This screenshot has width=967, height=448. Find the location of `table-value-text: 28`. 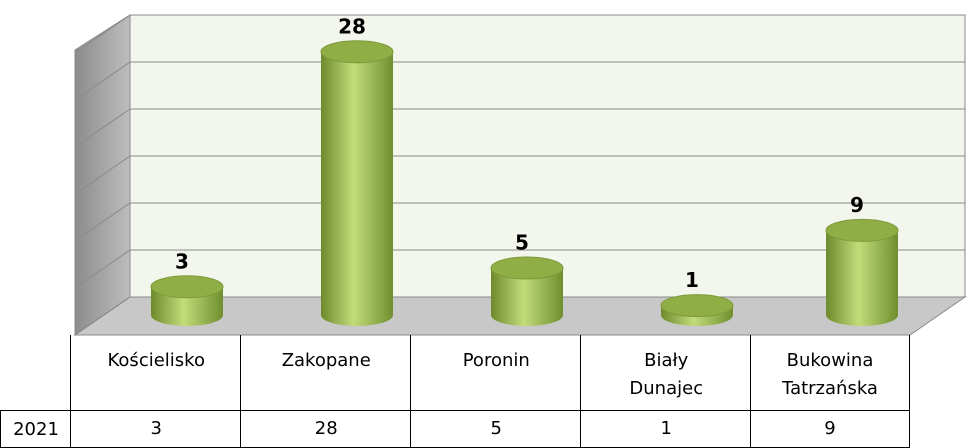

table-value-text: 28 is located at coordinates (326, 428).